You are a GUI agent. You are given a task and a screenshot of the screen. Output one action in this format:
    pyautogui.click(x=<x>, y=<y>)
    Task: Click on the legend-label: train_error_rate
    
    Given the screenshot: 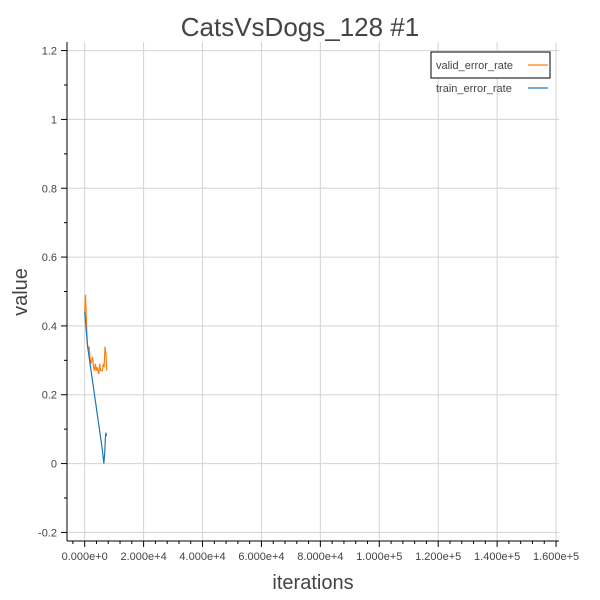 What is the action you would take?
    pyautogui.click(x=474, y=89)
    